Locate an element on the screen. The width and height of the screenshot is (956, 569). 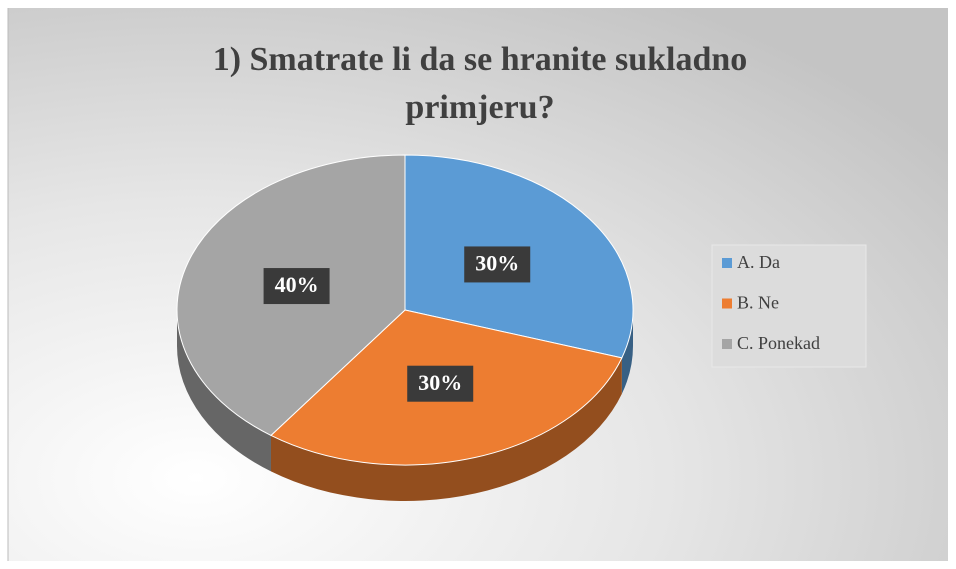
legend-label: C. Ponekad is located at coordinates (778, 343).